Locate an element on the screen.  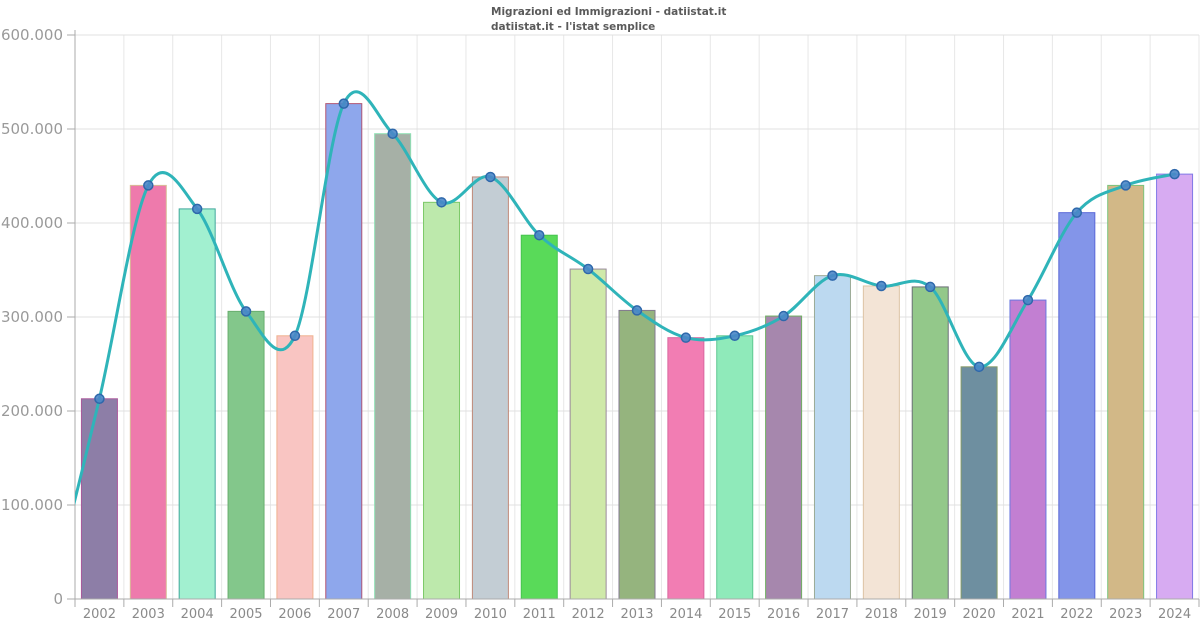
line-marker-2012 is located at coordinates (588, 269).